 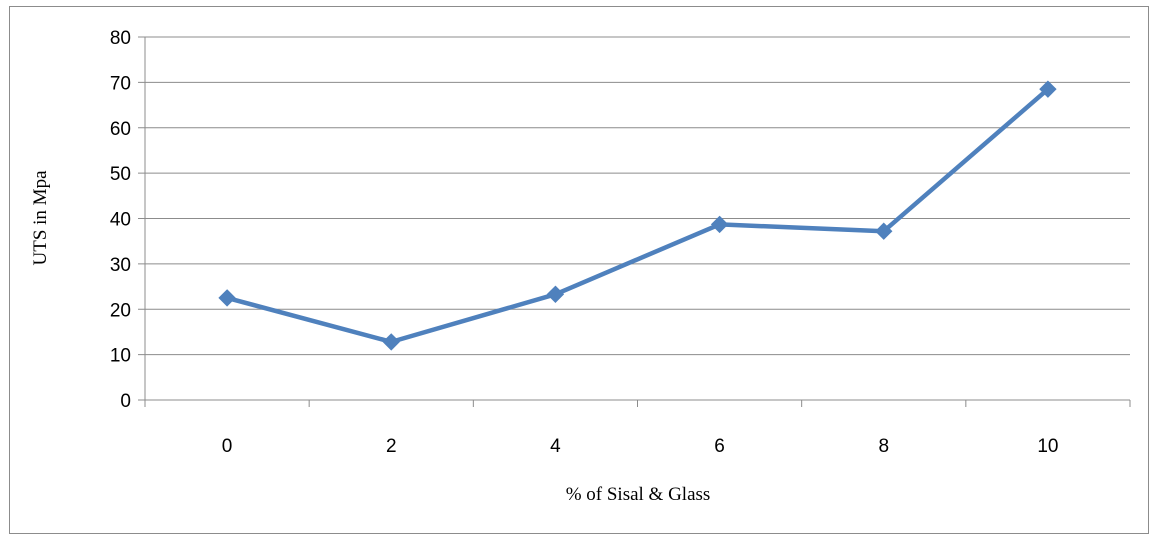 I want to click on y-axis-title: UTS in Mpa, so click(x=40, y=218).